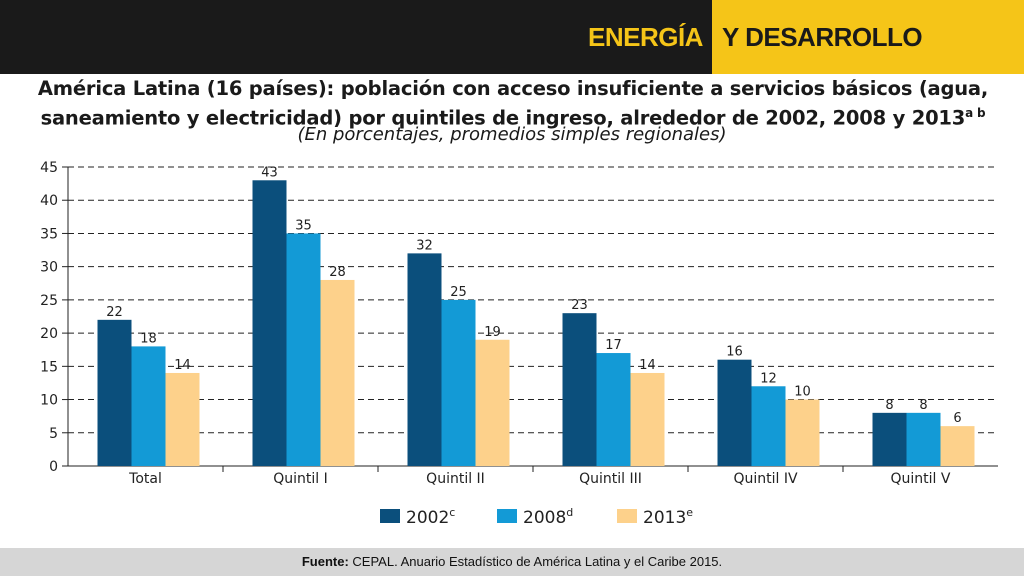 Image resolution: width=1024 pixels, height=576 pixels. Describe the element at coordinates (734, 352) in the screenshot. I see `data-label: 16` at that location.